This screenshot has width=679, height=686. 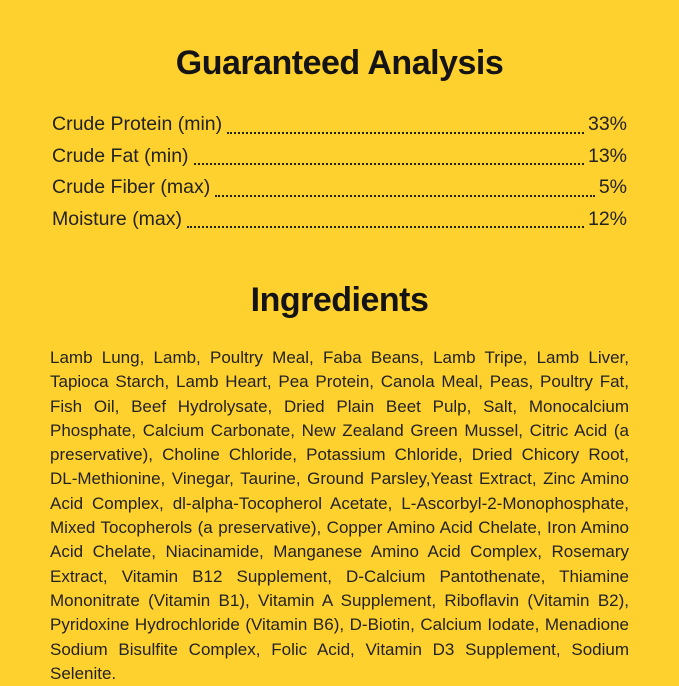 What do you see at coordinates (339, 188) in the screenshot?
I see `analysis-row-crude-fiber: Crude Fiber (max) 5%` at bounding box center [339, 188].